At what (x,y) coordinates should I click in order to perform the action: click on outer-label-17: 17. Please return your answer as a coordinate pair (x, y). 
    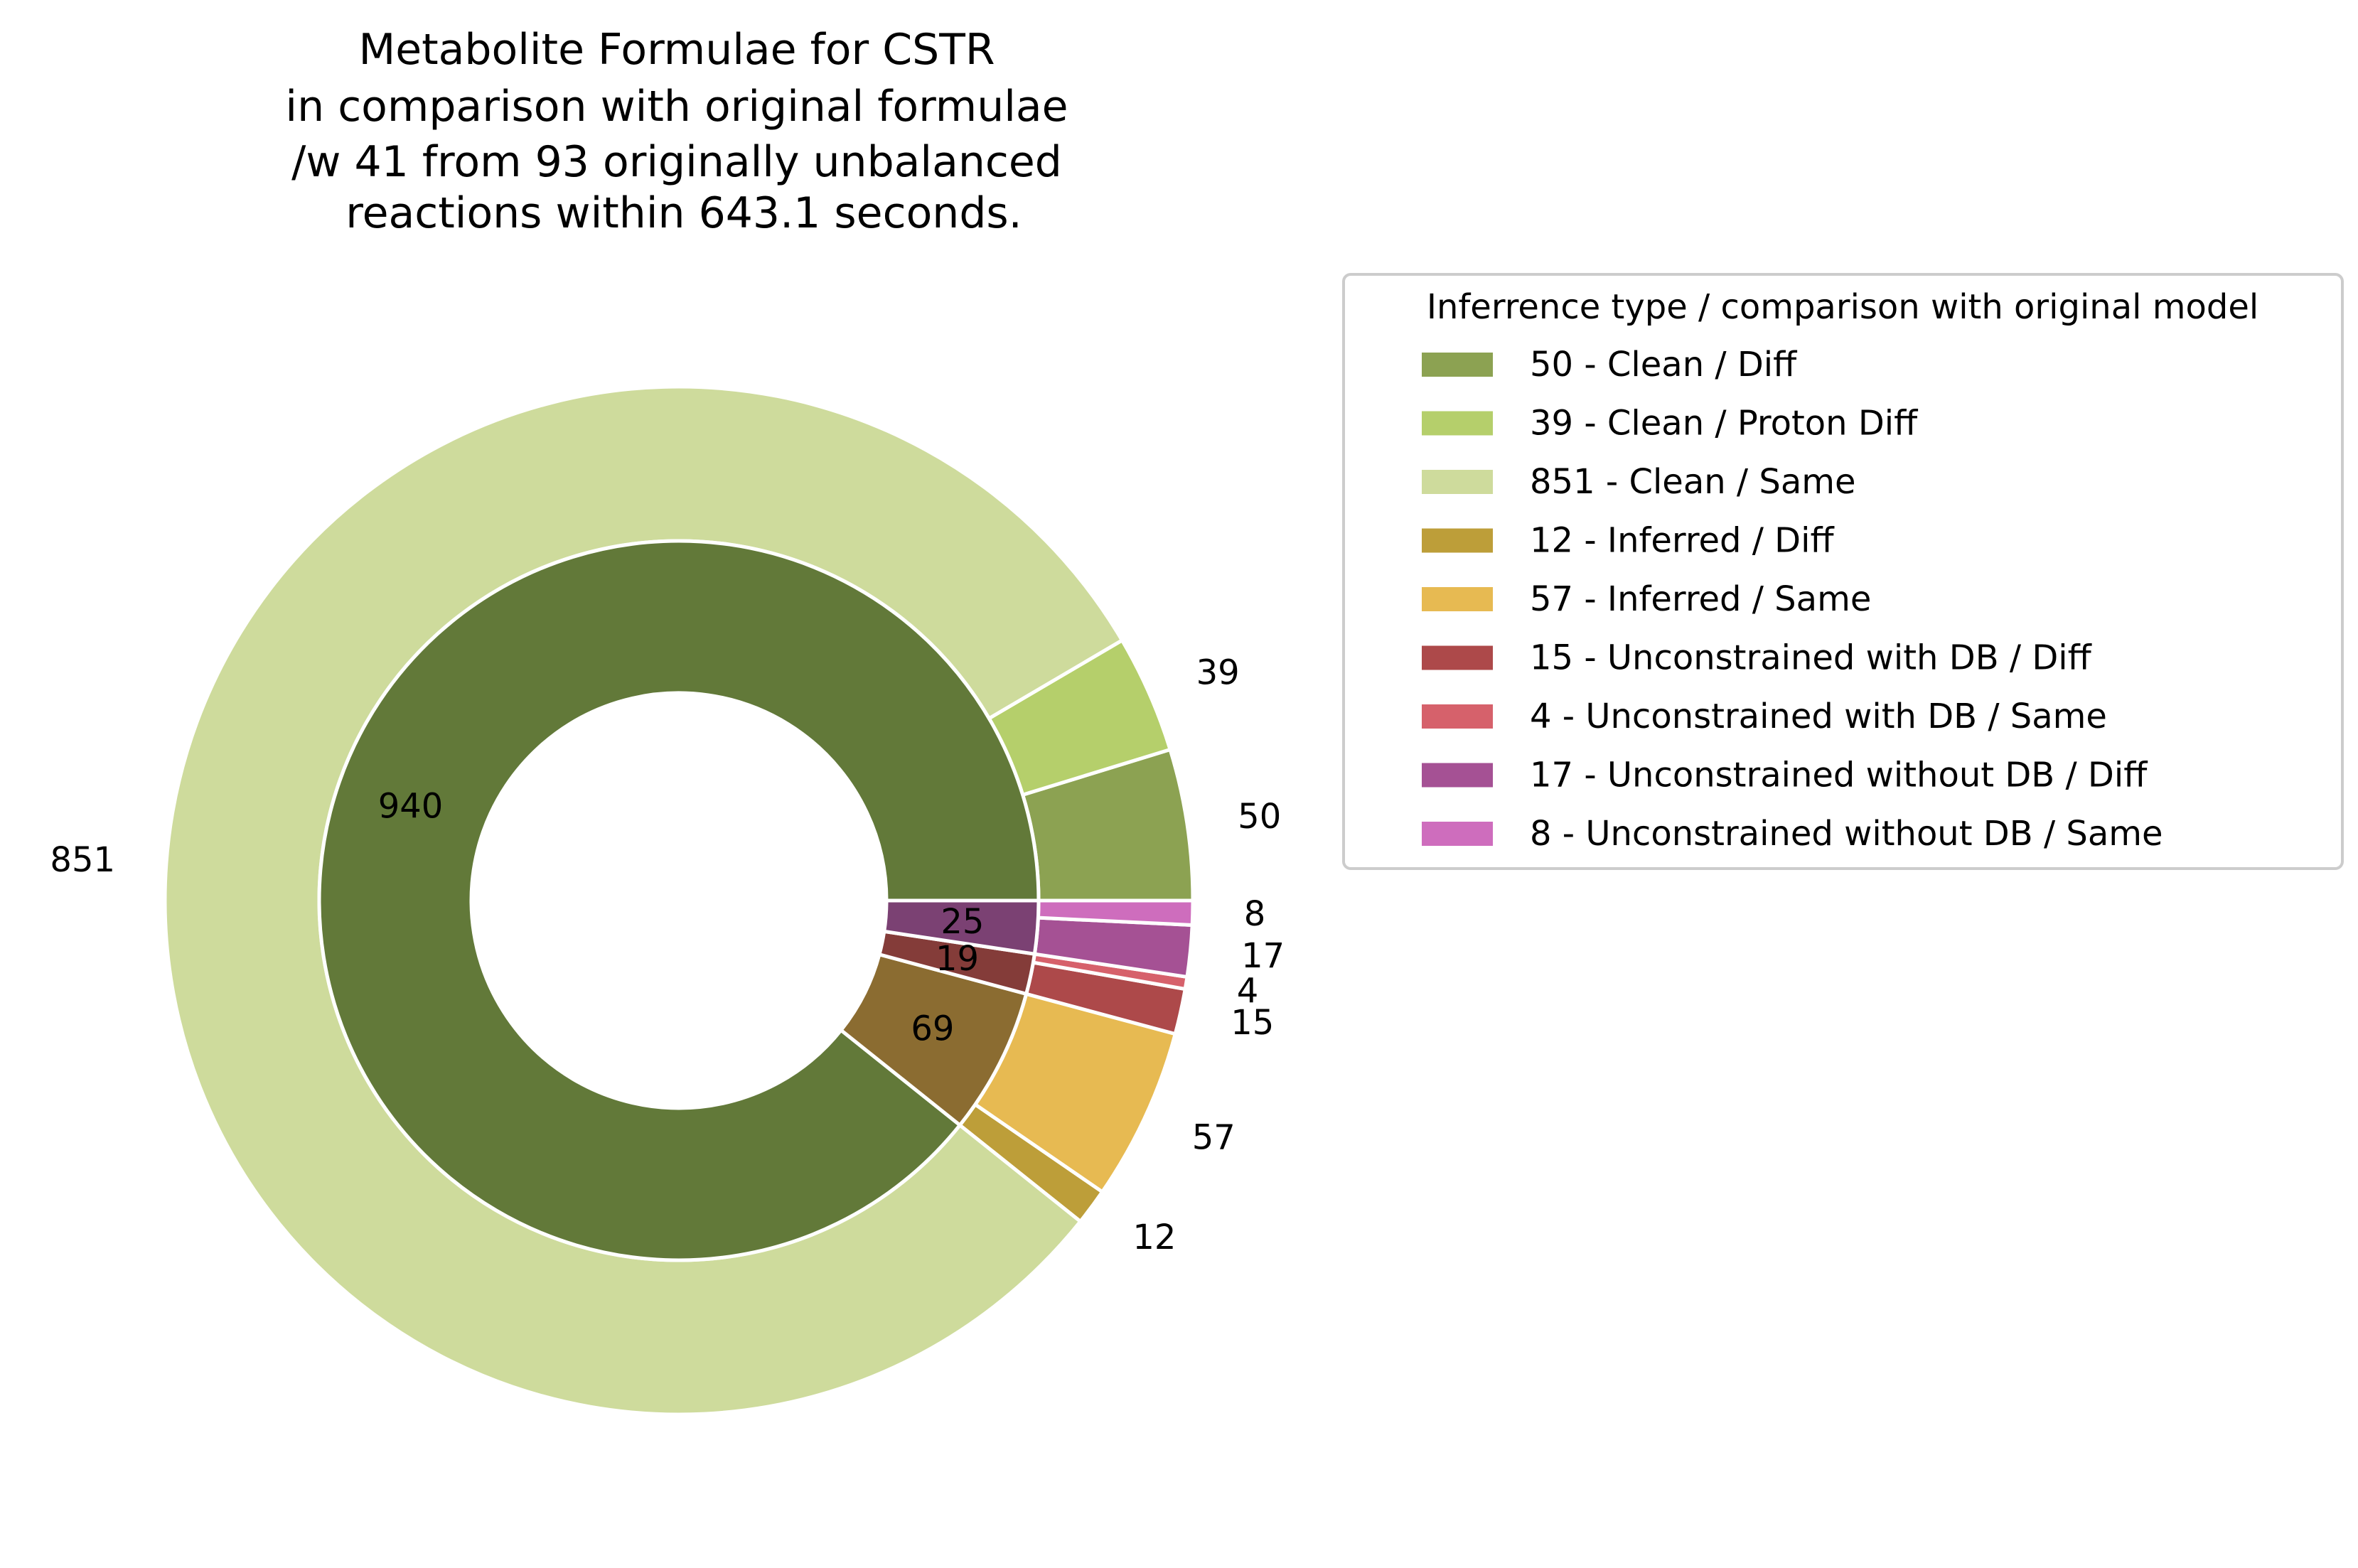
    Looking at the image, I should click on (1263, 956).